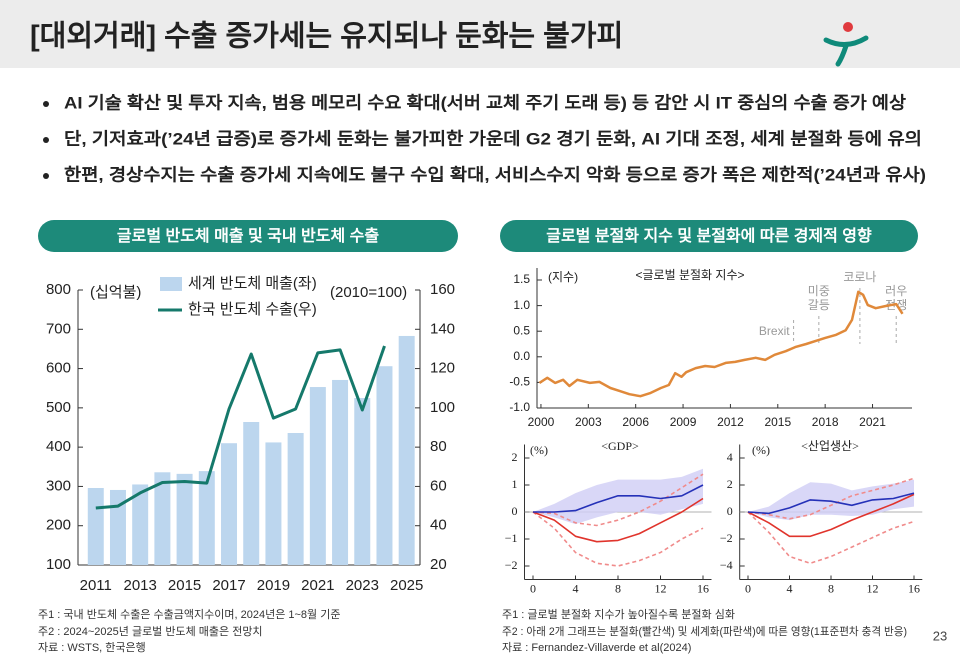 This screenshot has height=660, width=960. Describe the element at coordinates (563, 277) in the screenshot. I see `y-axis-unit: (지수)` at that location.